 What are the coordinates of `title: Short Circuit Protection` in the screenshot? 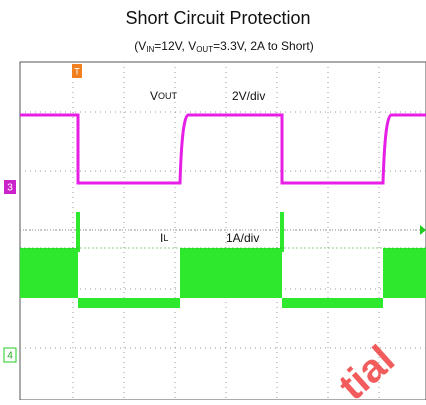 It's located at (217, 18).